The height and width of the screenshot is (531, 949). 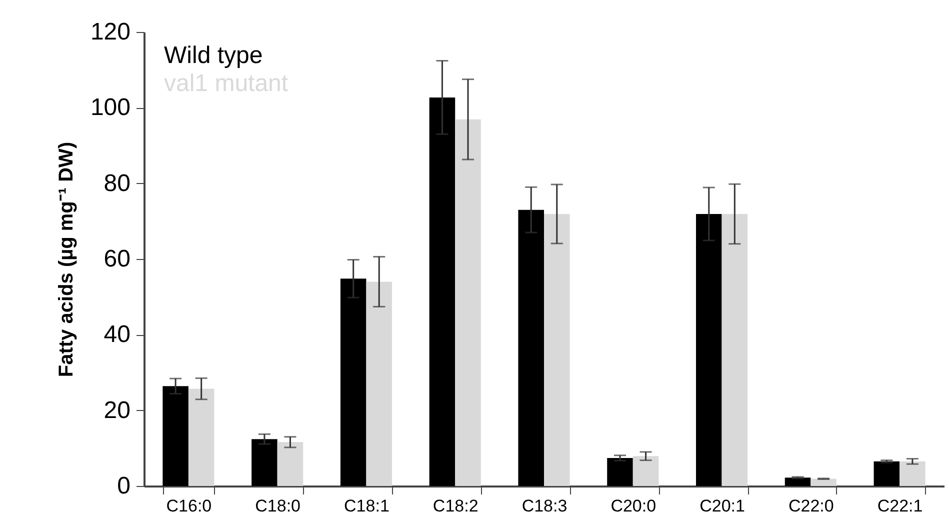 I want to click on x-tick-label: C18:1, so click(x=367, y=506).